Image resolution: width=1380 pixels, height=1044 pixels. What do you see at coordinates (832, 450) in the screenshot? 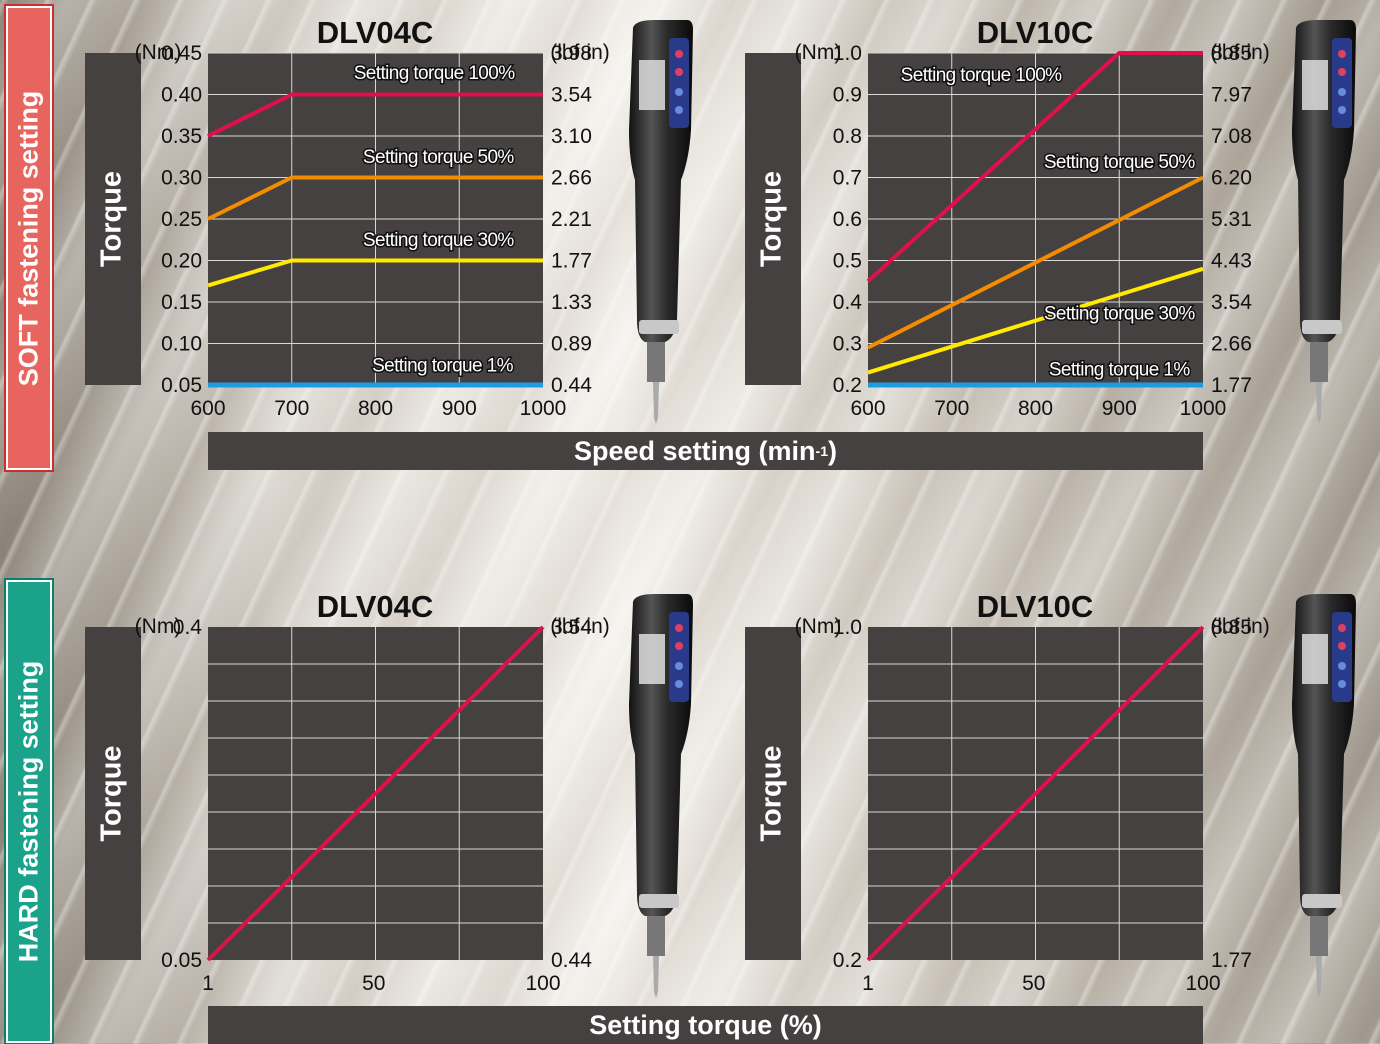
I see `speed-label-end: )` at bounding box center [832, 450].